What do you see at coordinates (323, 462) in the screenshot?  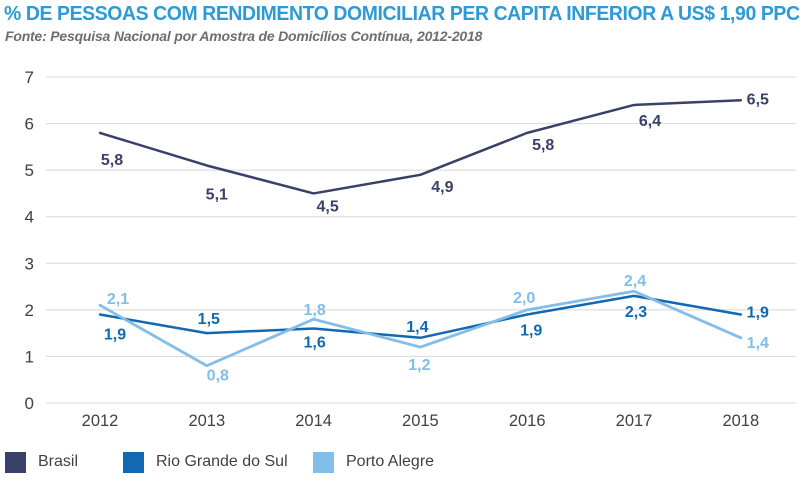 I see `legend-swatch-porto-alegre` at bounding box center [323, 462].